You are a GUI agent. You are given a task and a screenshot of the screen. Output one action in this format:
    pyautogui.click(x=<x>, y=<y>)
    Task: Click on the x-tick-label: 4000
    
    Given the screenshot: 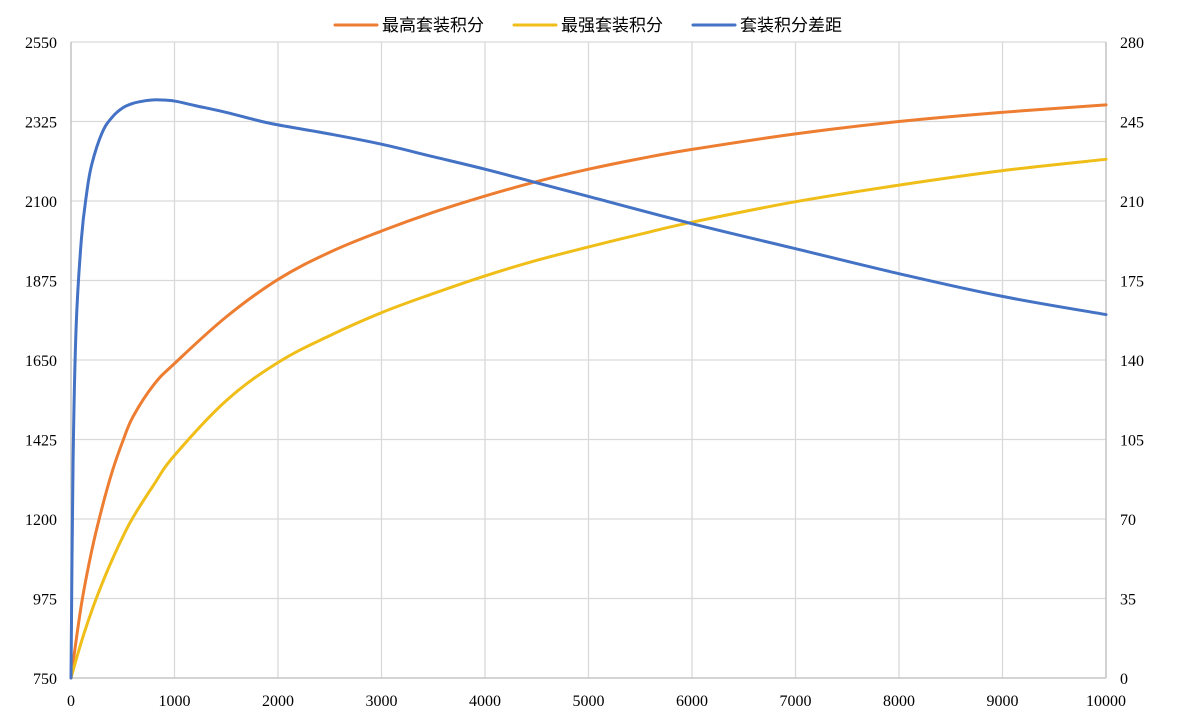 What is the action you would take?
    pyautogui.click(x=485, y=701)
    